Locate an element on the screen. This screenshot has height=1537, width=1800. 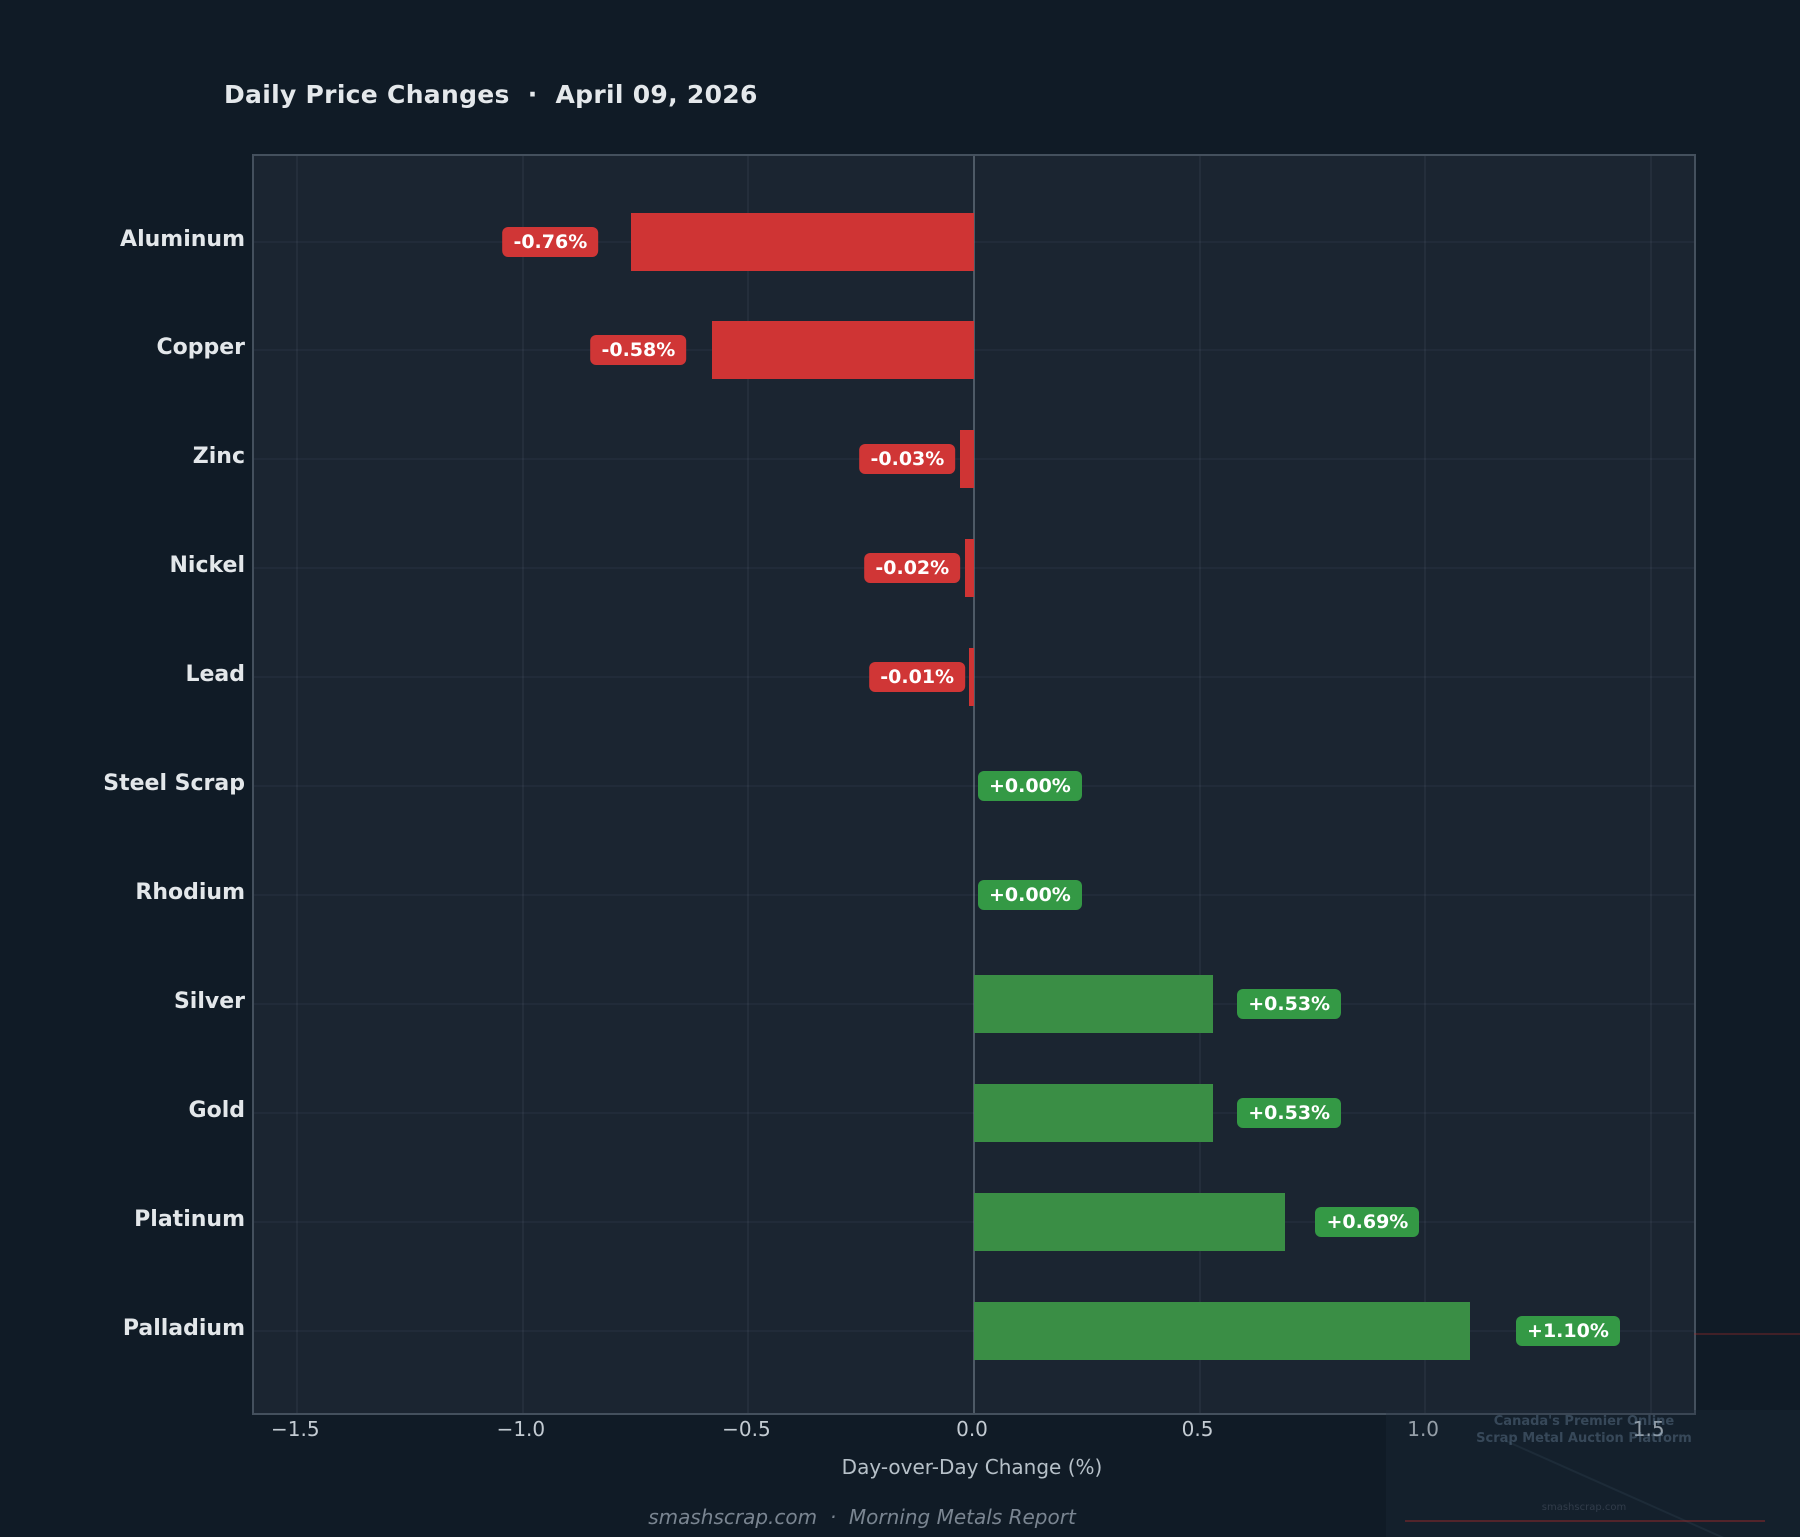
watermark-red-line-upper is located at coordinates (1747, 1334).